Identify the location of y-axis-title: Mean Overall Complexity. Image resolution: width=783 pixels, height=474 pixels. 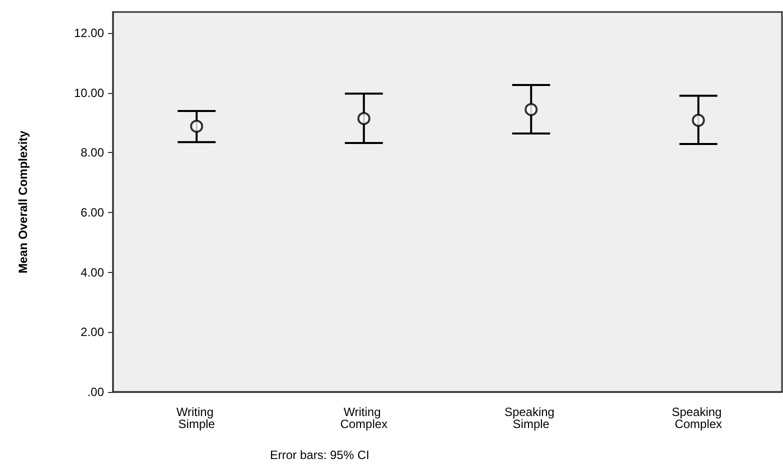
(23, 202).